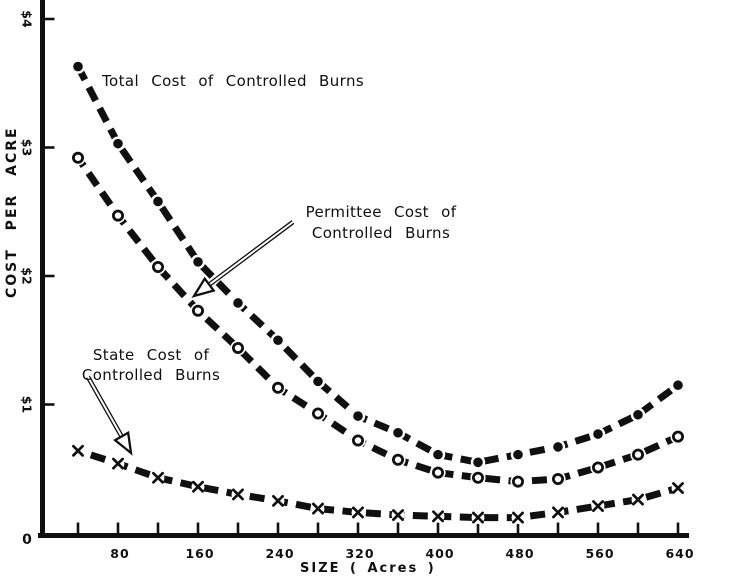 The width and height of the screenshot is (729, 585). I want to click on origin-label: 0, so click(27, 540).